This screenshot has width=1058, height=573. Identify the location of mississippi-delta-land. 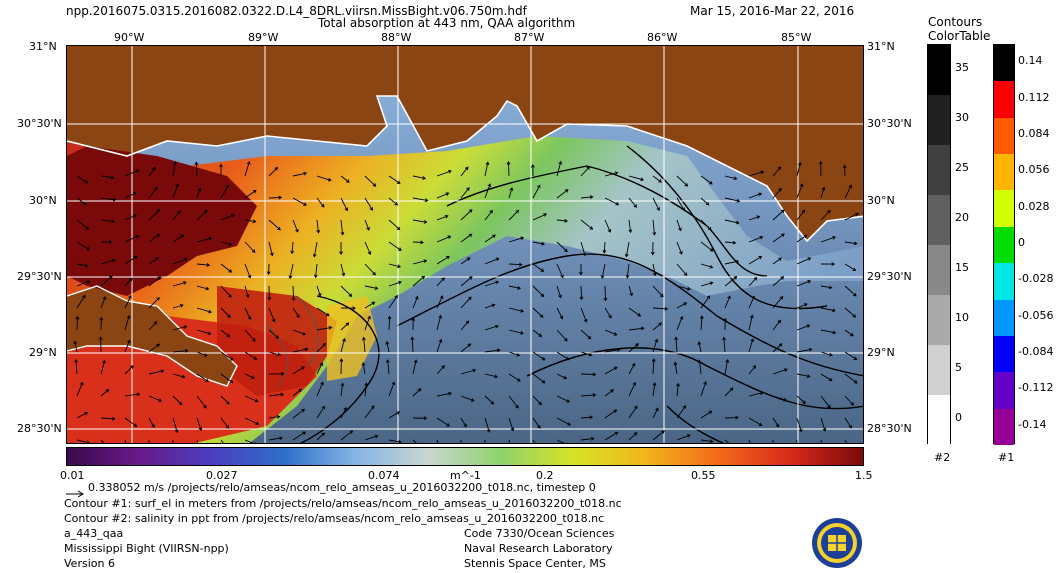
(152, 336).